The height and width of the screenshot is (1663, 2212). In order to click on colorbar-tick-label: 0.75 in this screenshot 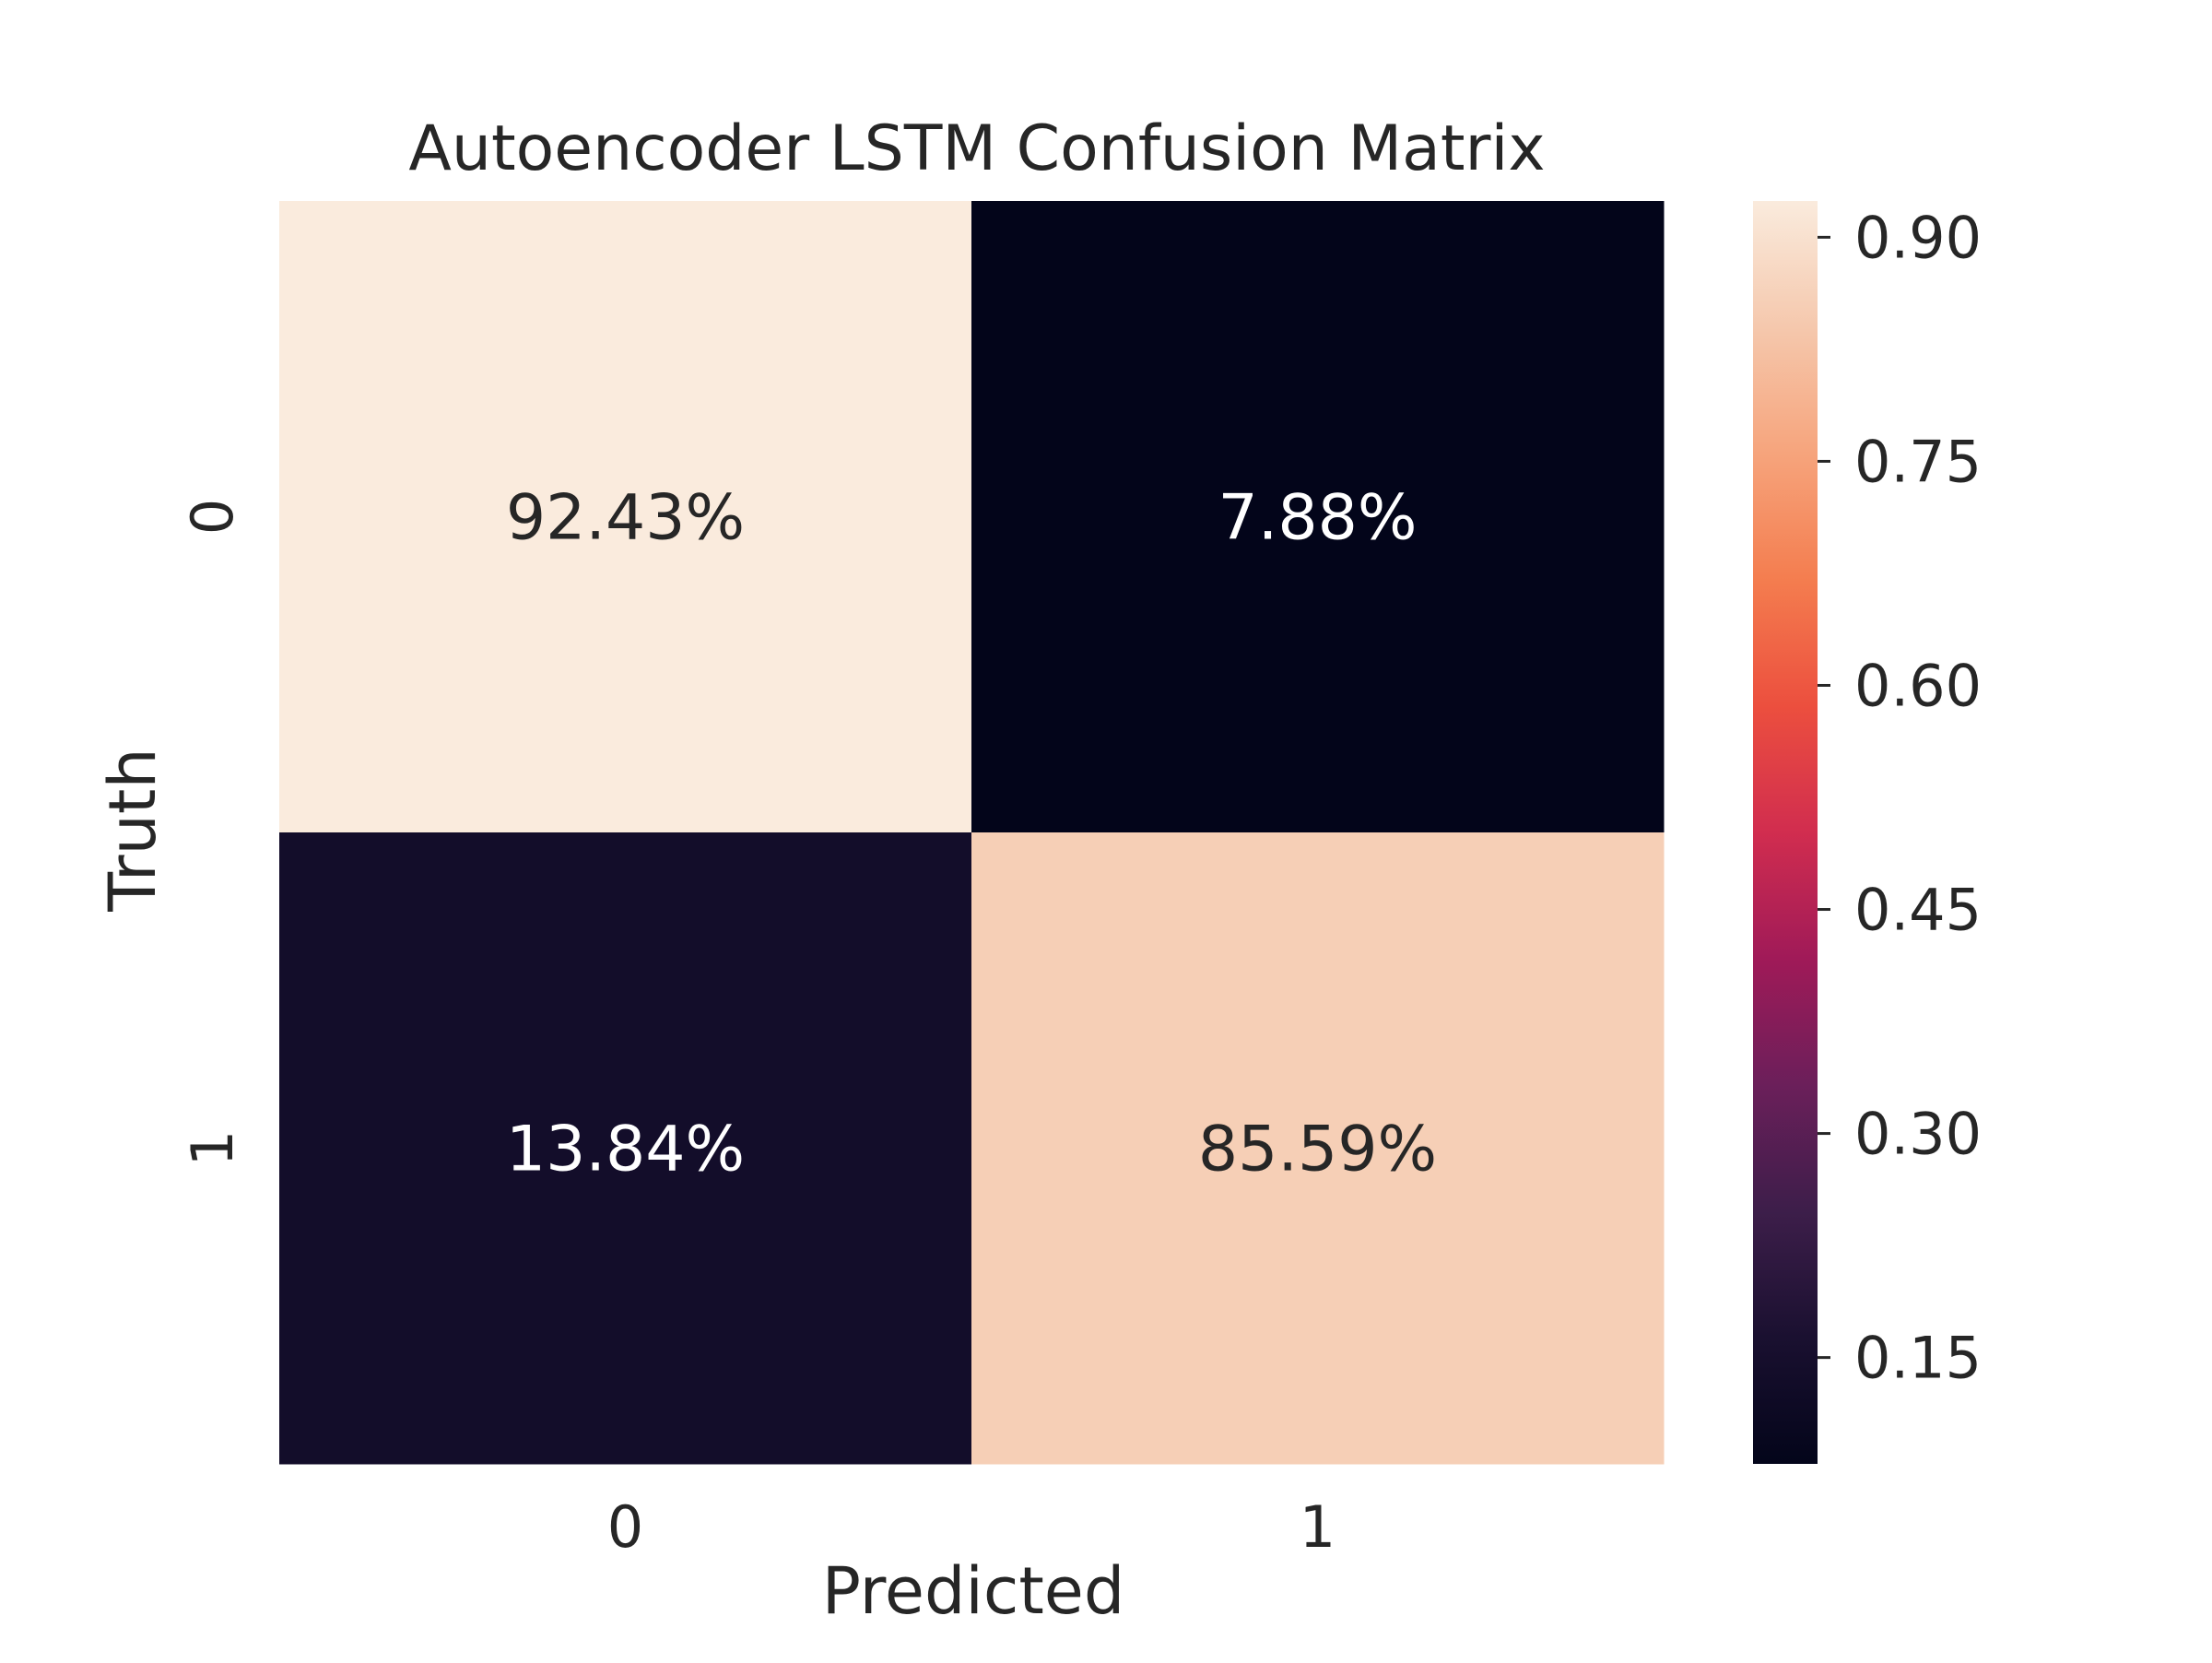, I will do `click(1918, 461)`.